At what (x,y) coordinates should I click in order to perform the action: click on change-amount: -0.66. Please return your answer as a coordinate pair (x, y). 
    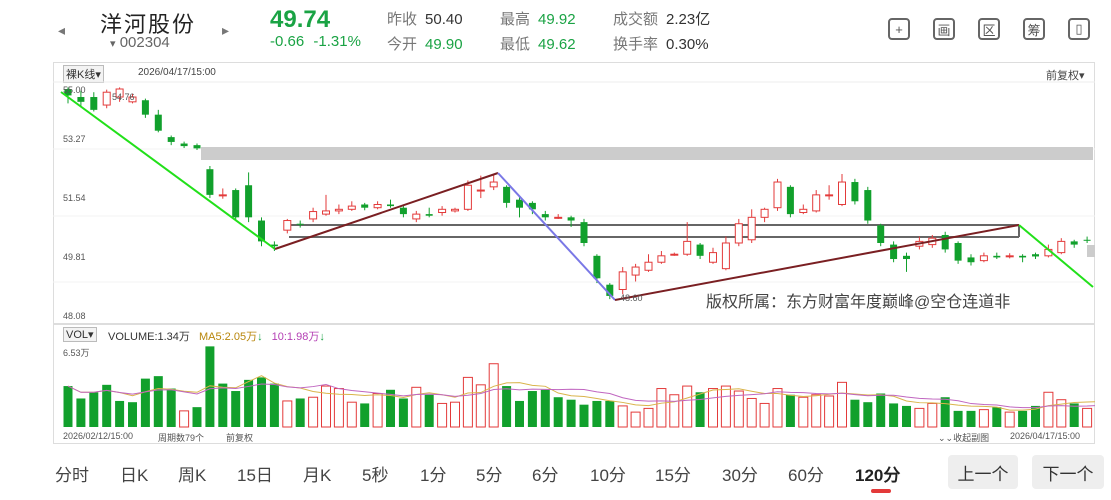
    Looking at the image, I should click on (287, 41).